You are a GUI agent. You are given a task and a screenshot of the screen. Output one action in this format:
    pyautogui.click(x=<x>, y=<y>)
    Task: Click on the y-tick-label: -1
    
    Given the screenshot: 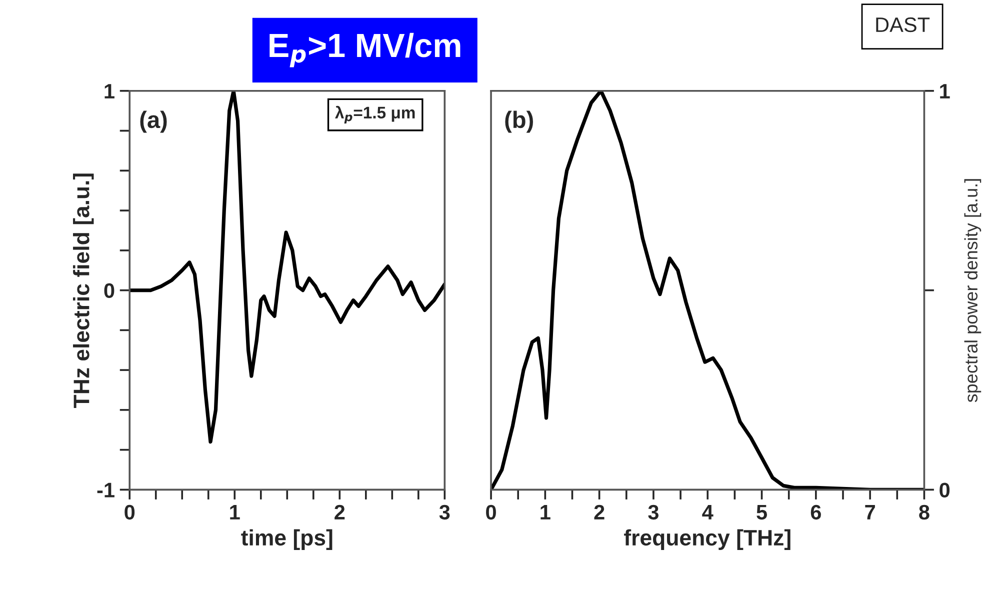 What is the action you would take?
    pyautogui.click(x=105, y=490)
    